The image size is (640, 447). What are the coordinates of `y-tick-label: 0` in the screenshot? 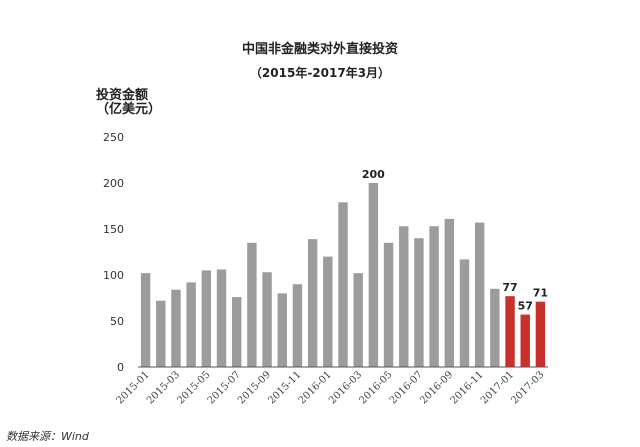 It's located at (120, 367).